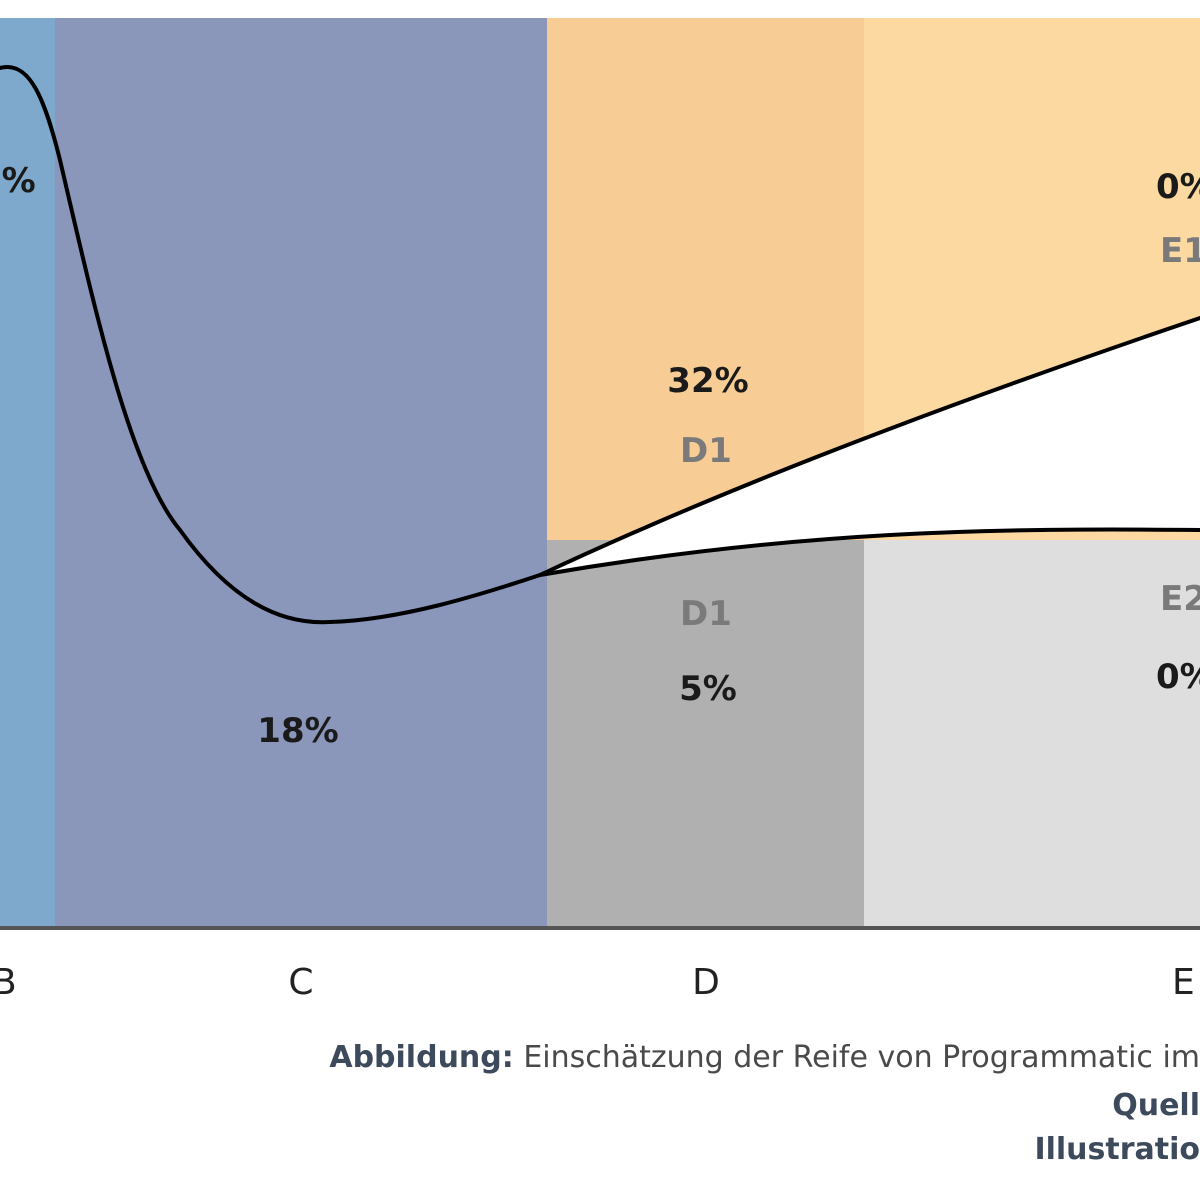 The image size is (1200, 1200). Describe the element at coordinates (1183, 982) in the screenshot. I see `tick-e: E` at that location.